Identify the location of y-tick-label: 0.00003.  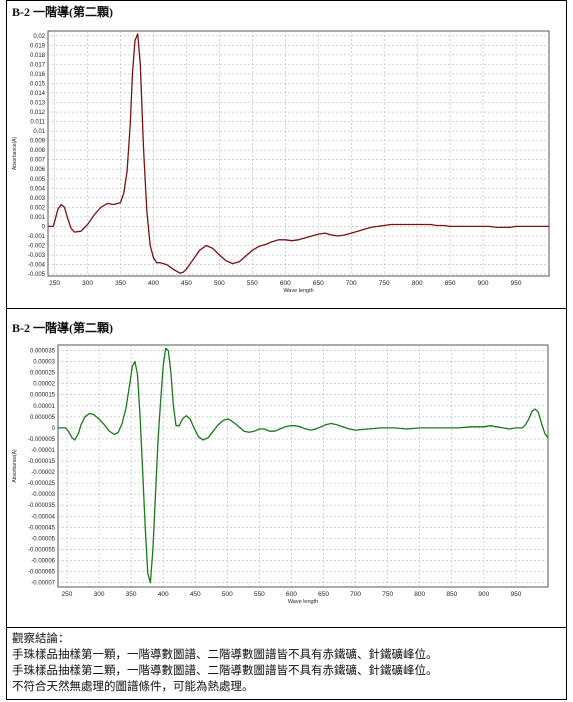
(44, 363).